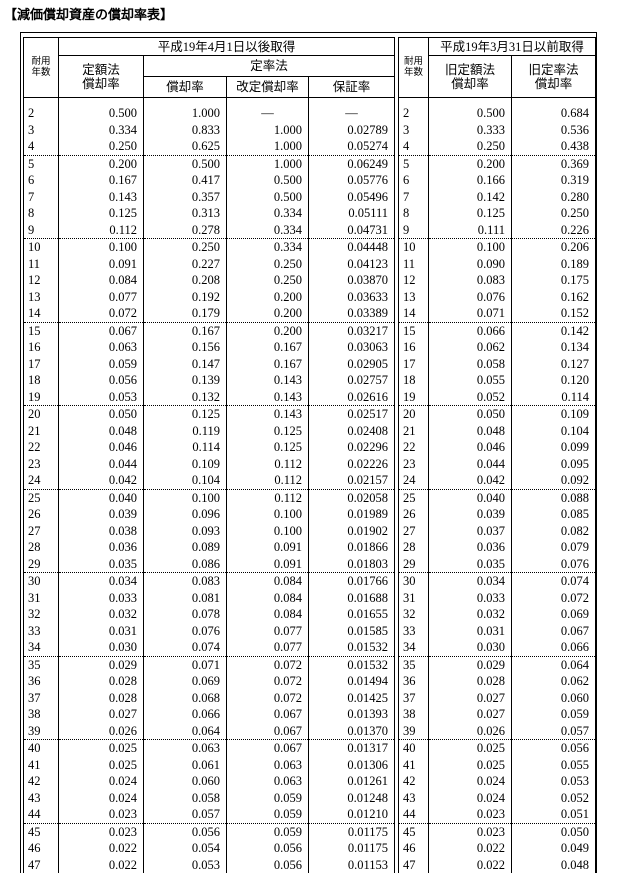 This screenshot has height=873, width=620. I want to click on header-cell: 定額法 償却率, so click(101, 76).